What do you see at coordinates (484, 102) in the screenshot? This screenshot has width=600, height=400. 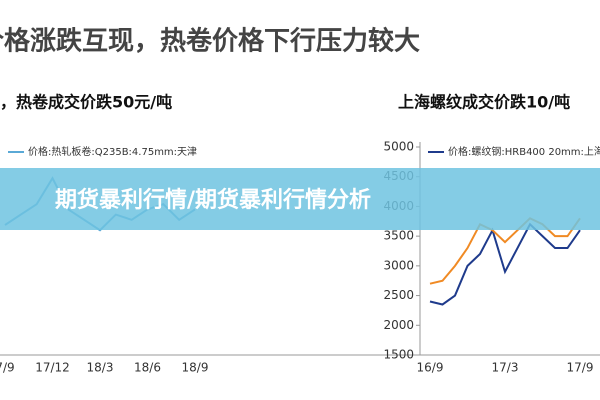 I see `chart-title: 上海螺纹成交价跌10/吨` at bounding box center [484, 102].